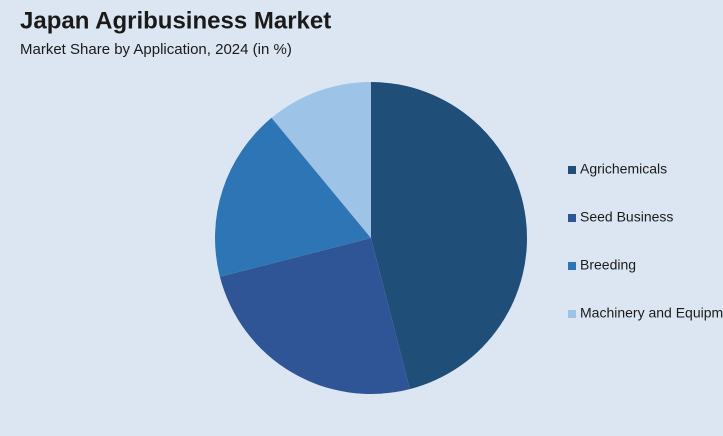  Describe the element at coordinates (175, 20) in the screenshot. I see `chart-title: Japan Agribusiness Market` at that location.